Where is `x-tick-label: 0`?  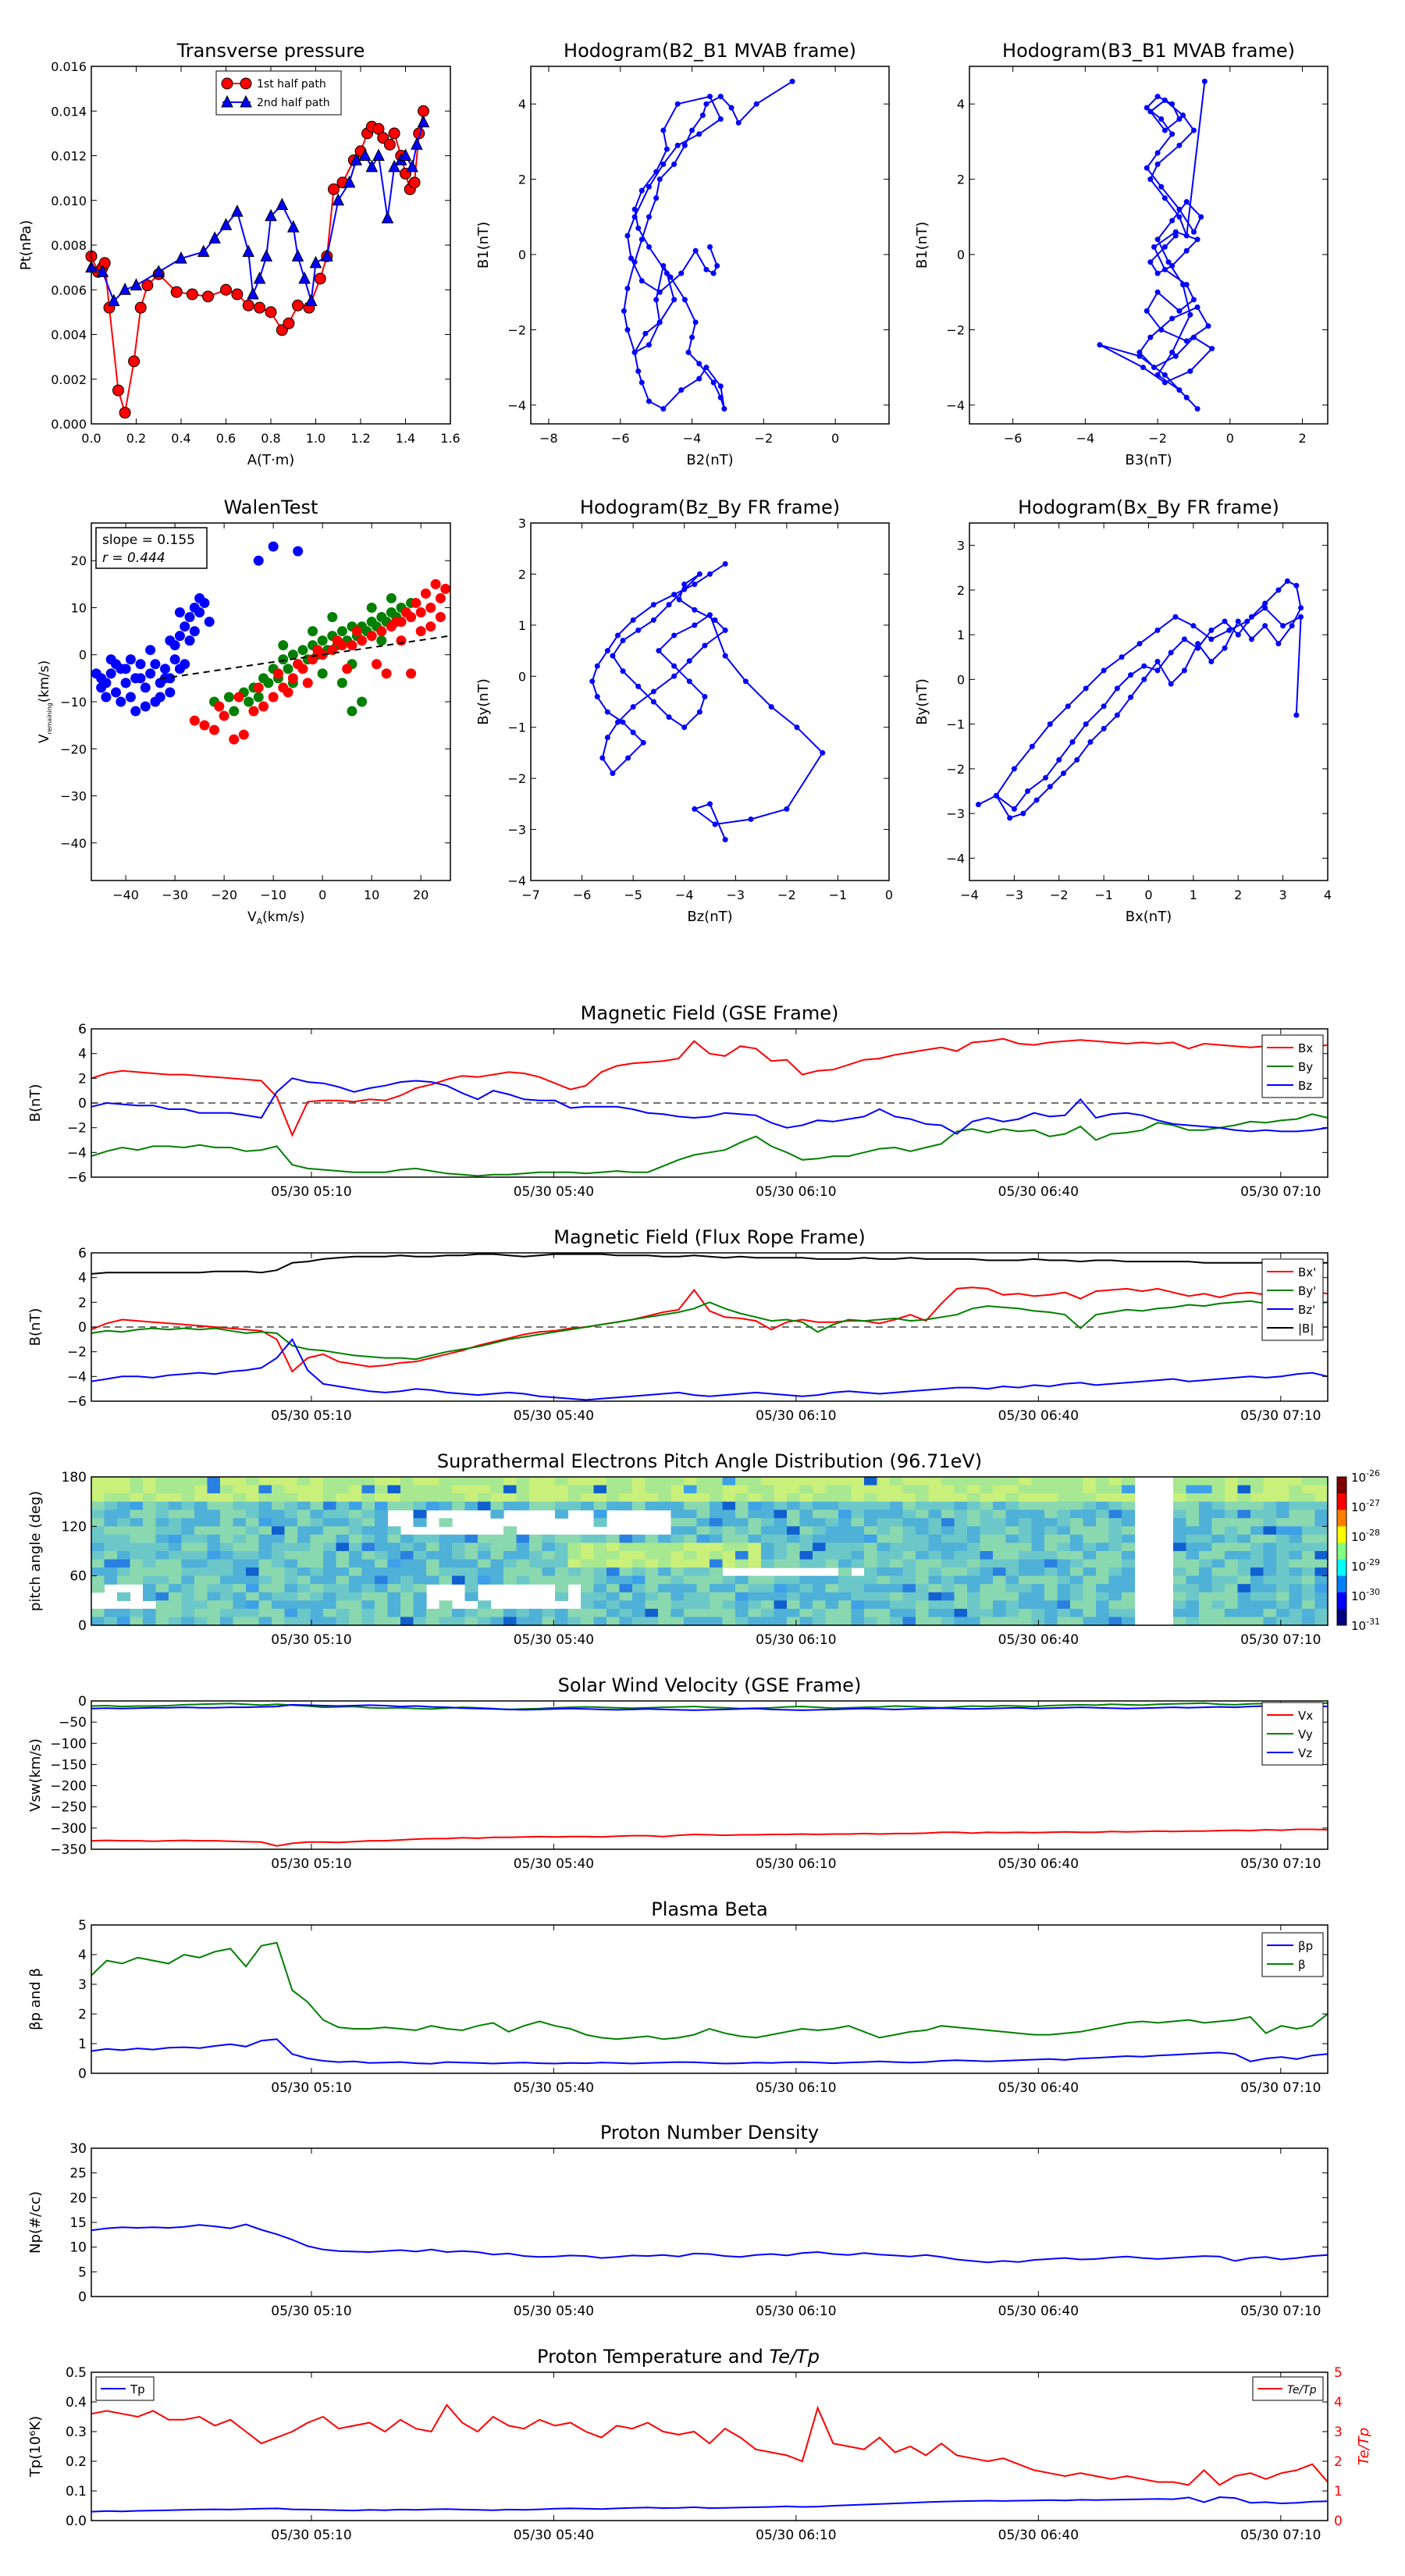 x-tick-label: 0 is located at coordinates (1148, 895).